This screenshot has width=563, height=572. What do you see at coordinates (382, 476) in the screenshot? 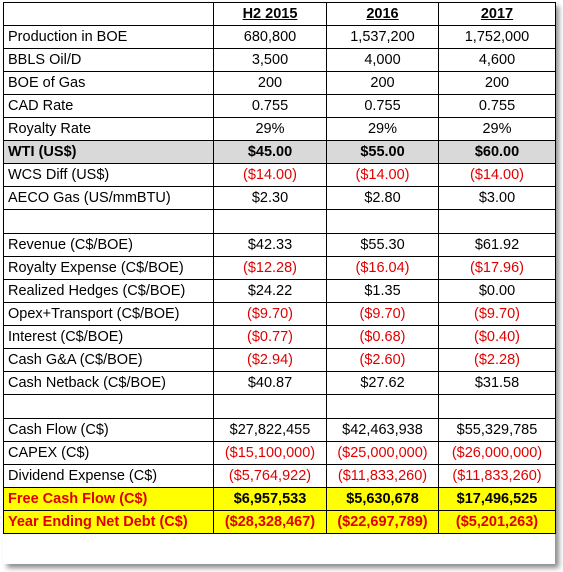
I see `cell-2016: ($11,833,260)` at bounding box center [382, 476].